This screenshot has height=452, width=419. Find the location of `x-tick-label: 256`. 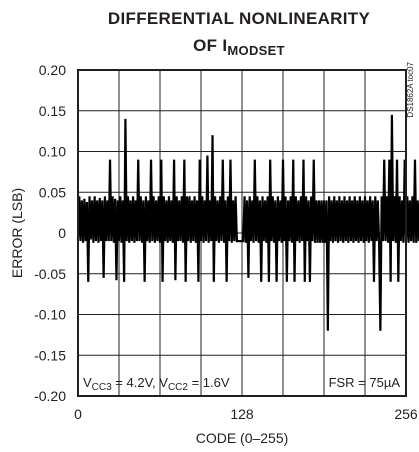

x-tick-label: 256 is located at coordinates (406, 414).